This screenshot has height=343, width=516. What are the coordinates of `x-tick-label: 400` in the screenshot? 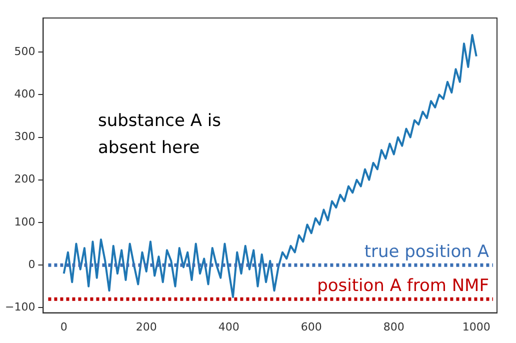 It's located at (229, 327).